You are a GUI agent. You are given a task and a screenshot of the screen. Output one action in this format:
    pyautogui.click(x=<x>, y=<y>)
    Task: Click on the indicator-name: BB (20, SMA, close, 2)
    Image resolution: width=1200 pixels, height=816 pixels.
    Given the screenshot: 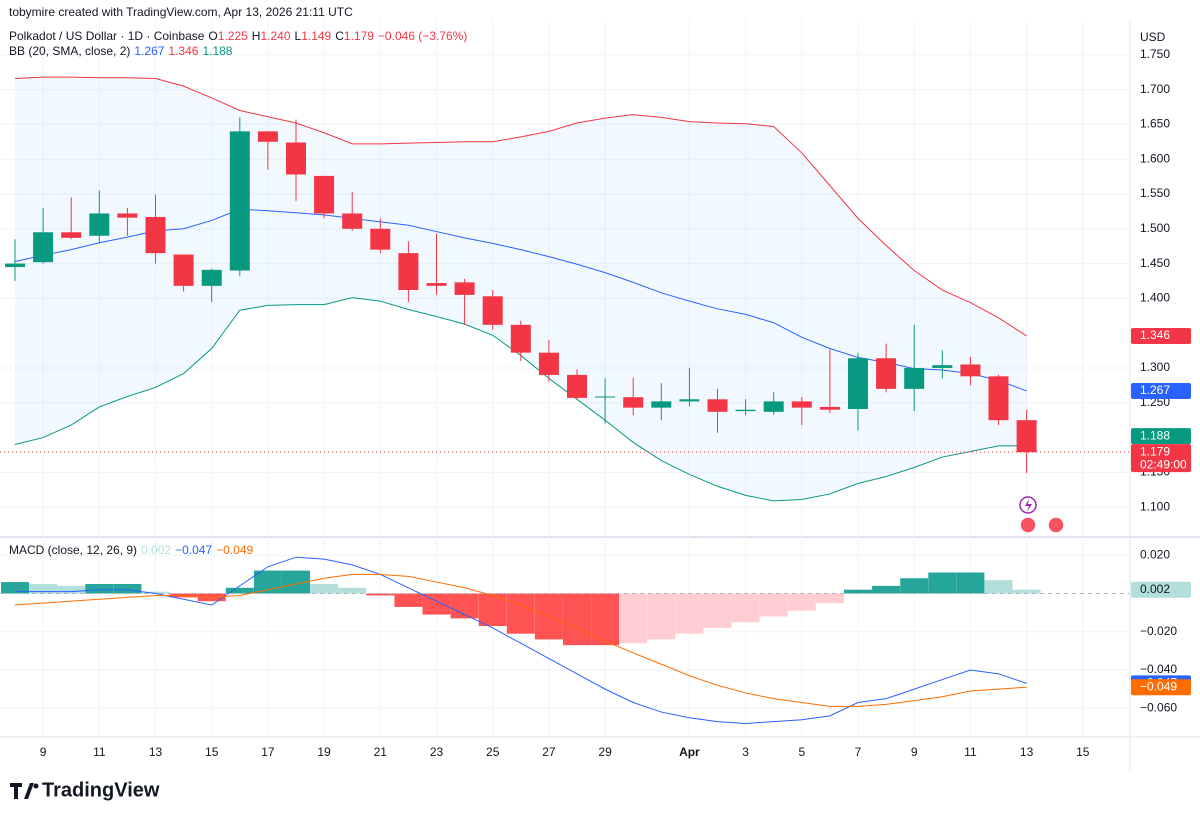 What is the action you would take?
    pyautogui.click(x=70, y=51)
    